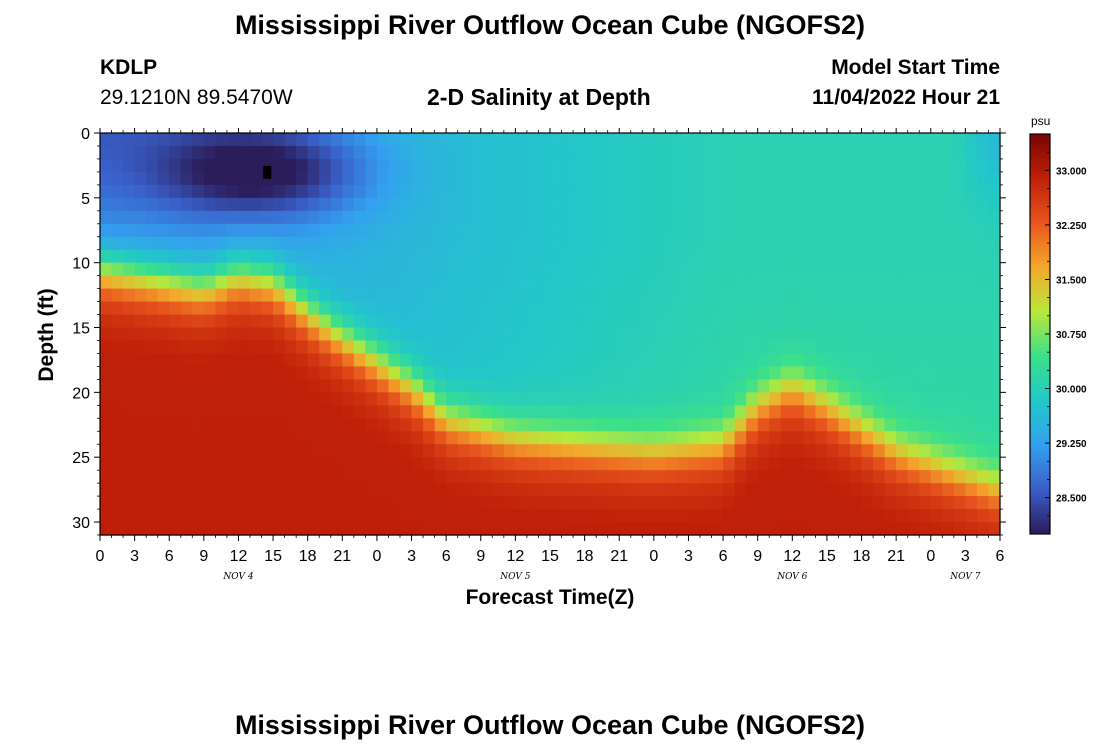  What do you see at coordinates (827, 556) in the screenshot?
I see `x-tick-label: 15` at bounding box center [827, 556].